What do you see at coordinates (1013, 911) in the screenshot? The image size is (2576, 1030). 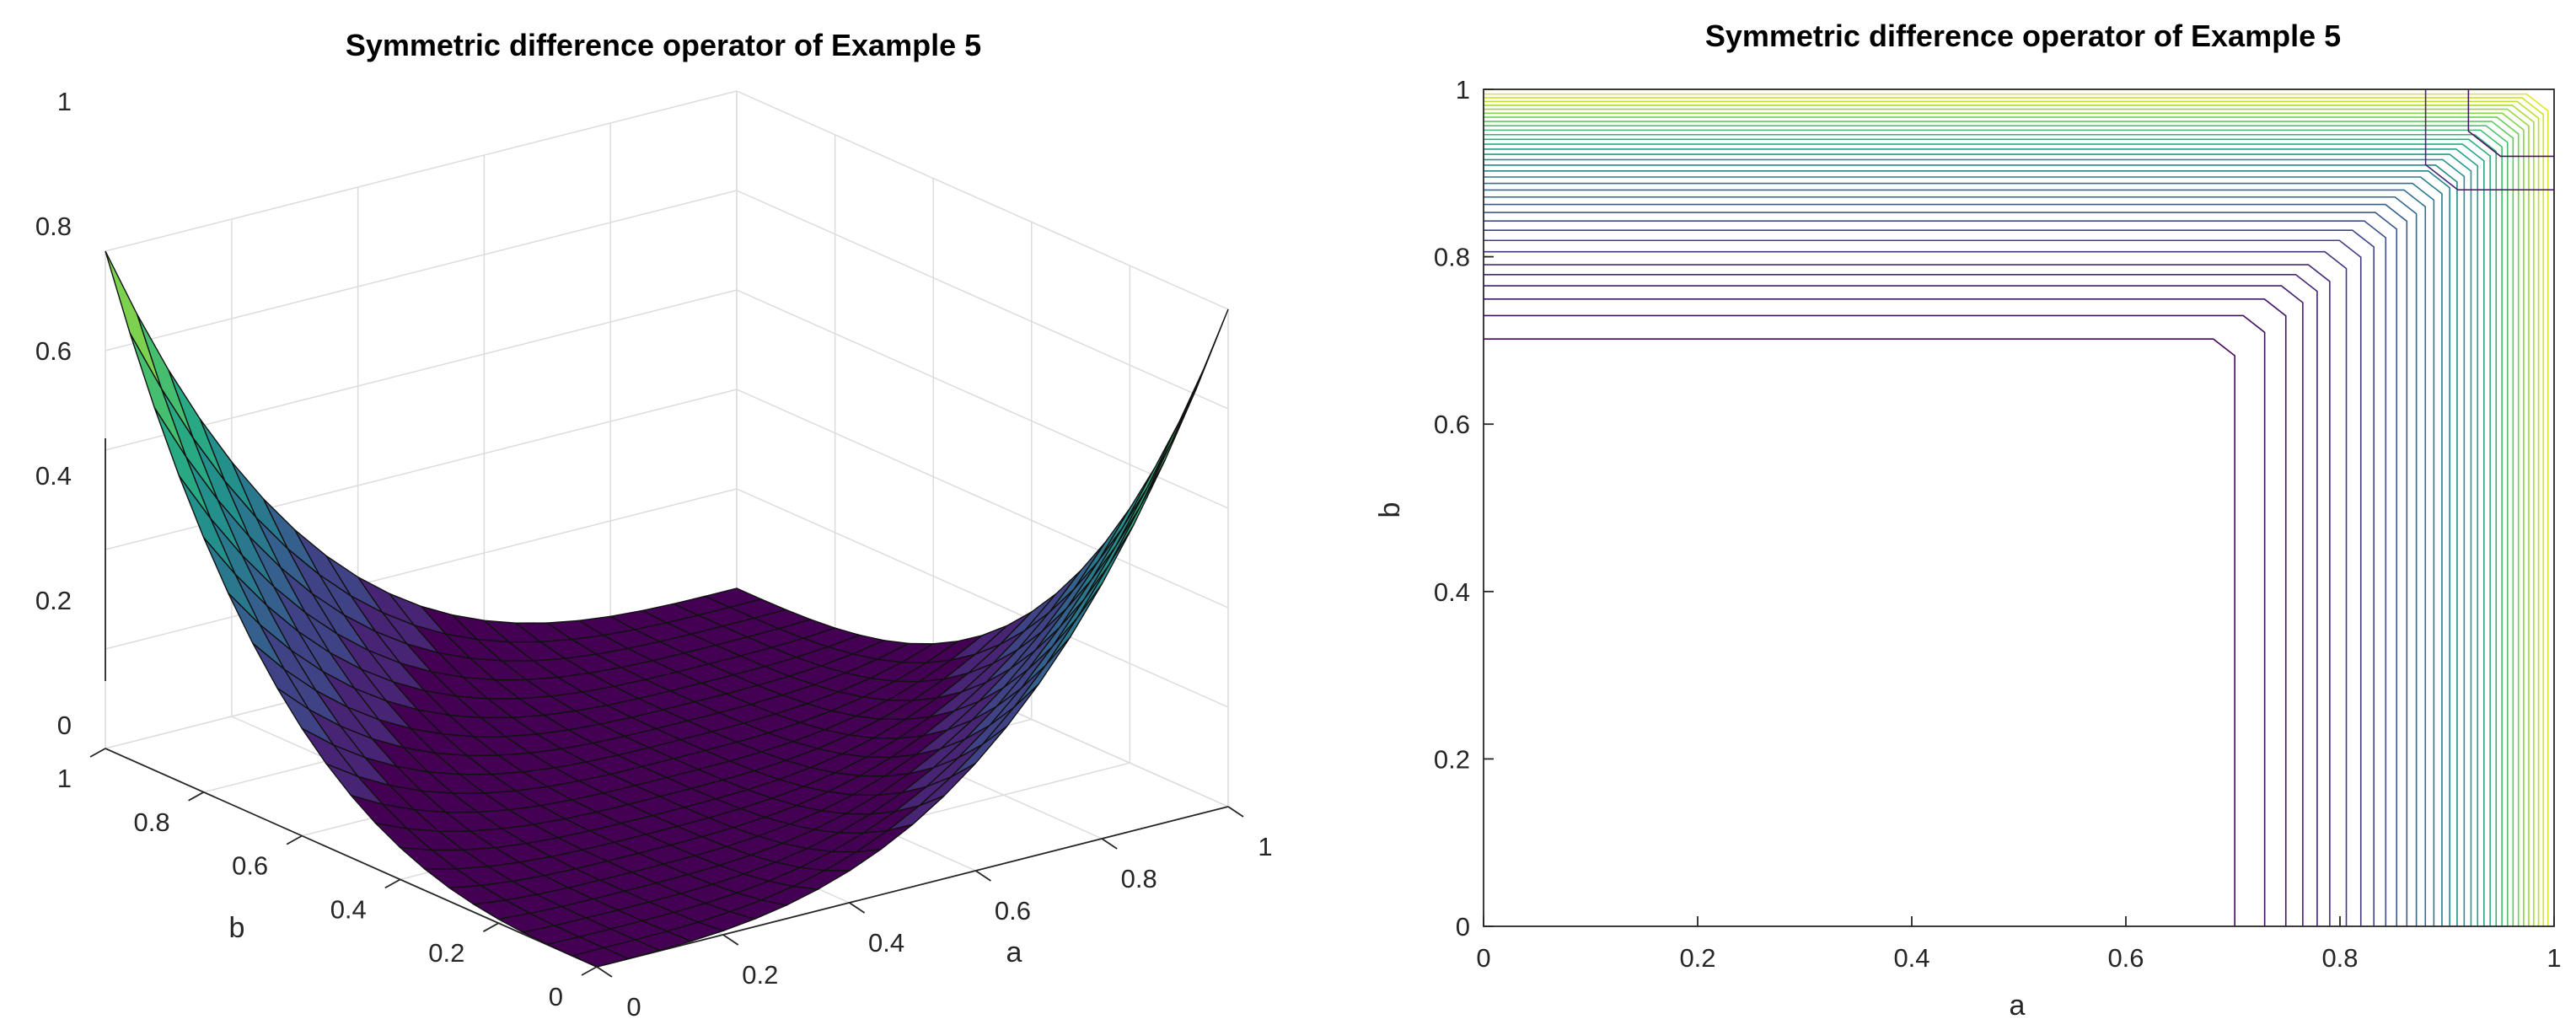 I see `surface-a-tick-label: 0.6` at bounding box center [1013, 911].